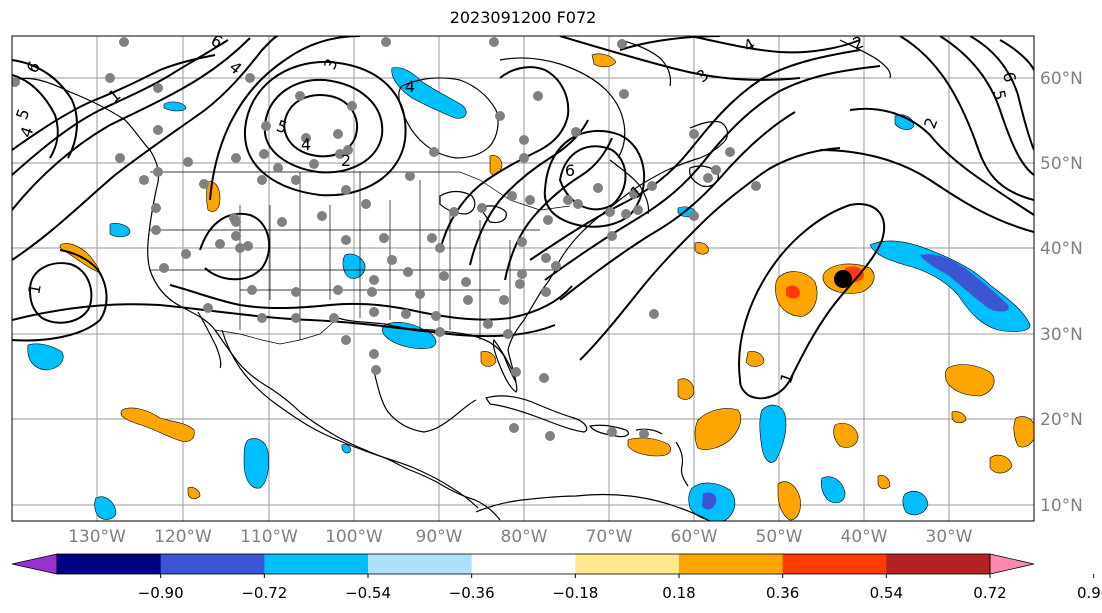 Image resolution: width=1102 pixels, height=613 pixels. Describe the element at coordinates (949, 537) in the screenshot. I see `longitude-label: 30°W` at that location.